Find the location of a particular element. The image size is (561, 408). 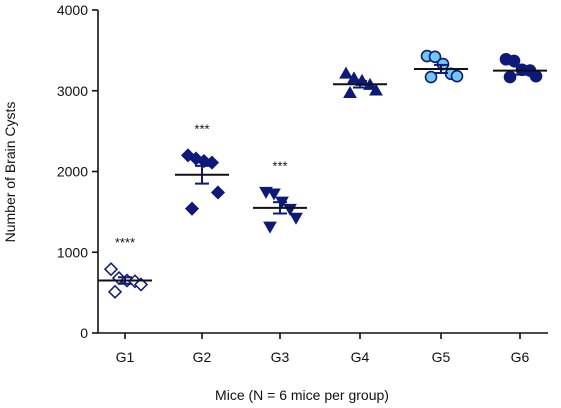

significance-label: **** is located at coordinates (125, 242).